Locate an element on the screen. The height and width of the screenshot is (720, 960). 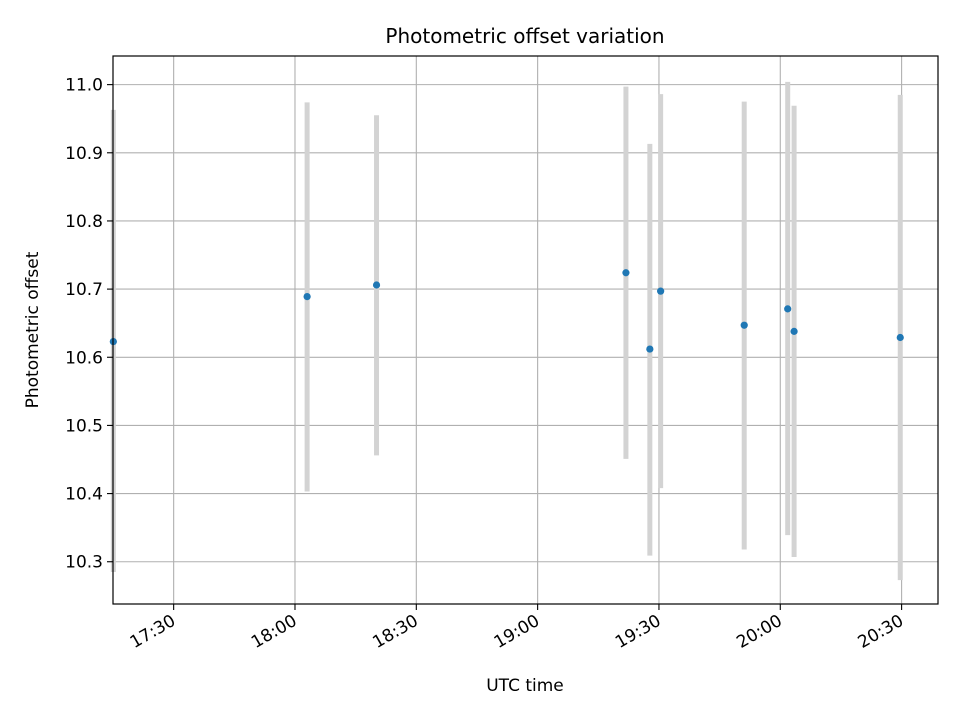
y-tick-label: 10.7 is located at coordinates (84, 290).